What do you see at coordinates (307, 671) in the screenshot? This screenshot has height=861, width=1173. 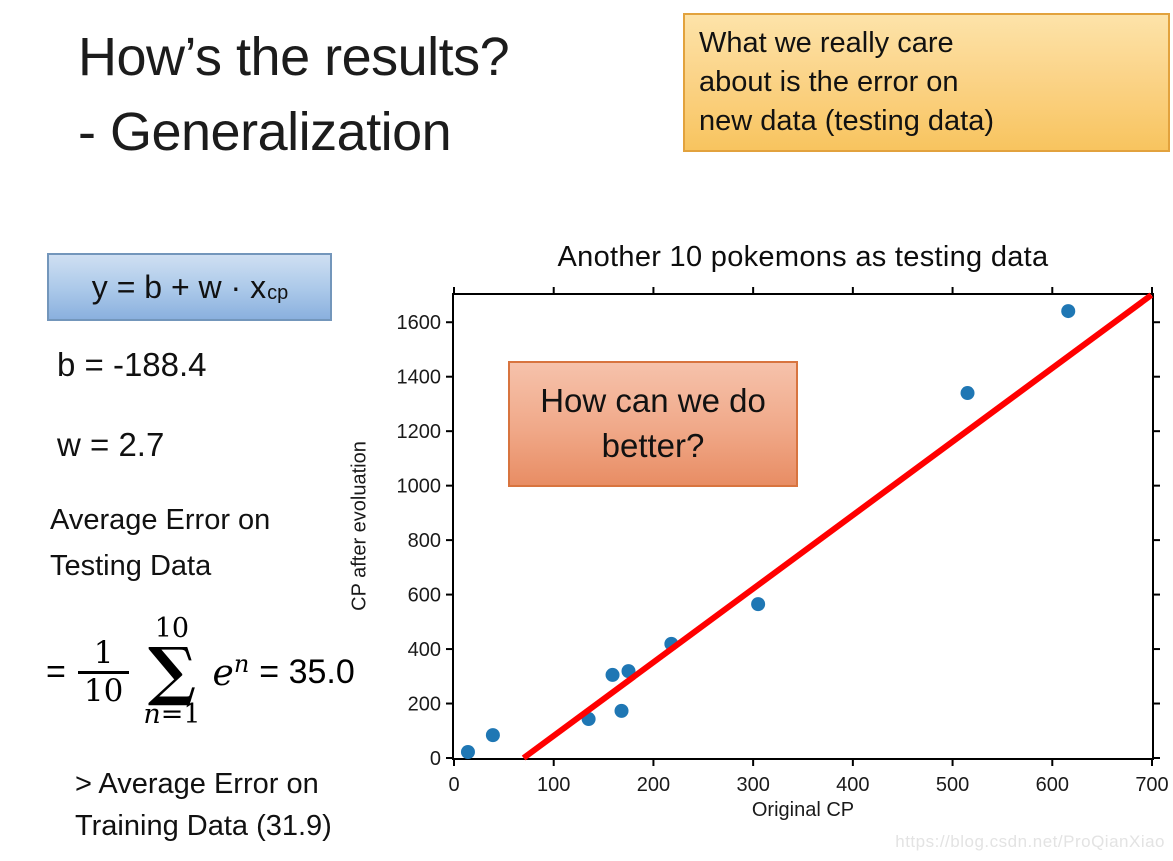 I see `formula-result: = 35.0` at bounding box center [307, 671].